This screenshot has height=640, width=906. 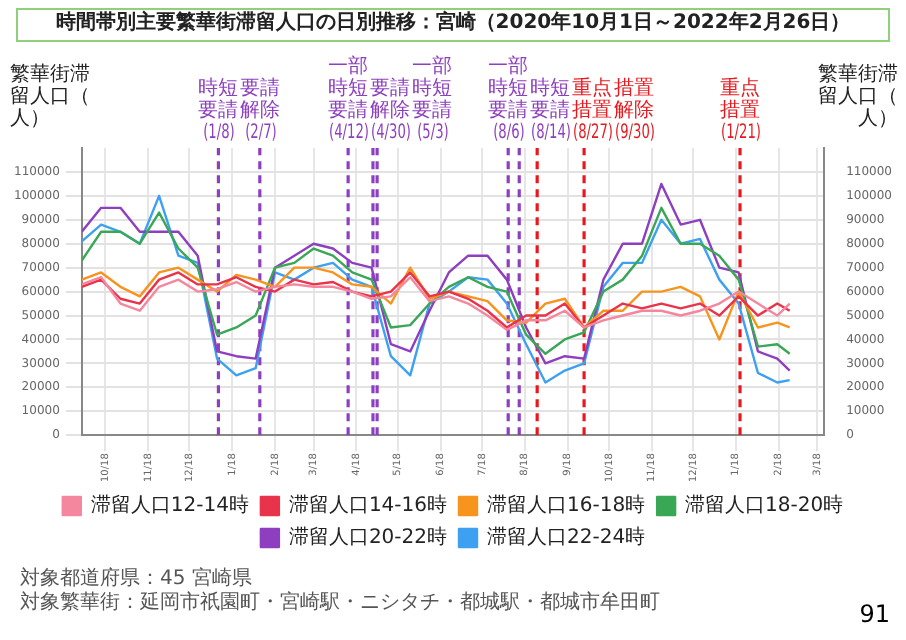 What do you see at coordinates (858, 96) in the screenshot?
I see `y2-axis-title: 繁華街滞留人口（人）` at bounding box center [858, 96].